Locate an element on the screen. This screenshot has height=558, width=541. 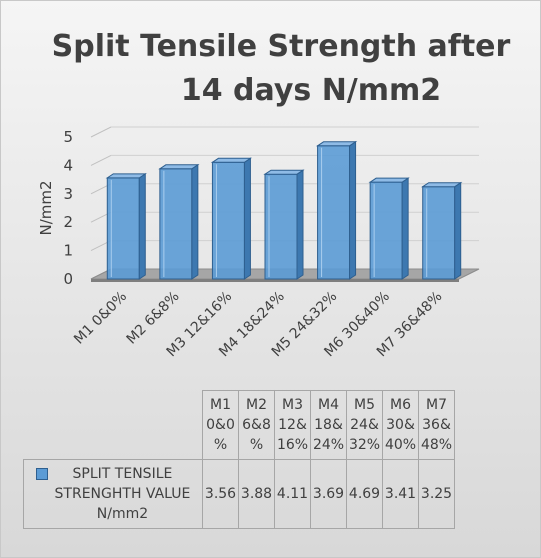
chart-title-line-2: 14 days N/mm2 is located at coordinates (311, 90).